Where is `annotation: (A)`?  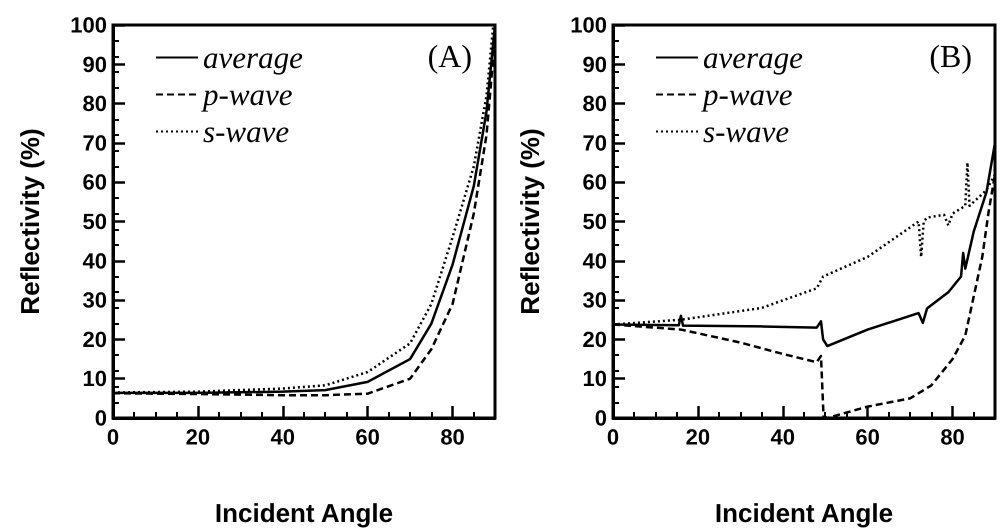
annotation: (A) is located at coordinates (450, 56).